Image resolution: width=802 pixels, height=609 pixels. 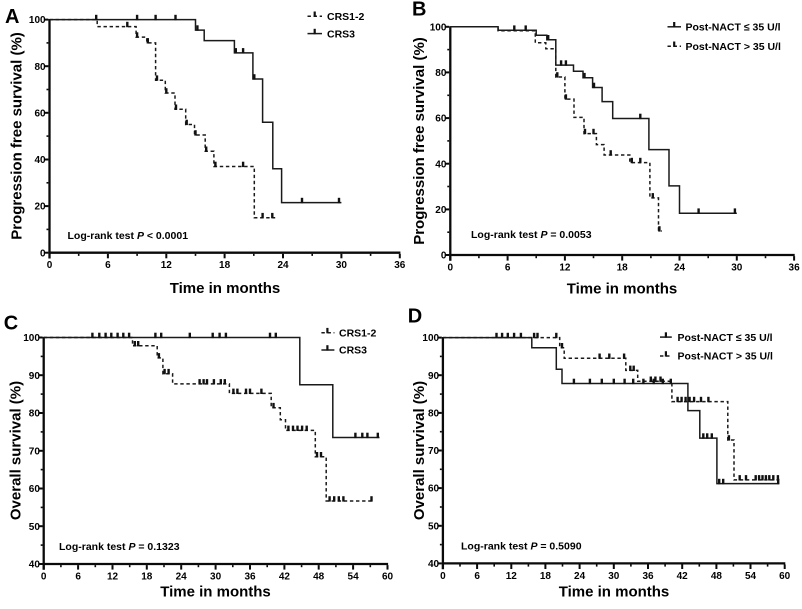 I want to click on svg-text: Log-rank test P = 0.0053, so click(x=531, y=235).